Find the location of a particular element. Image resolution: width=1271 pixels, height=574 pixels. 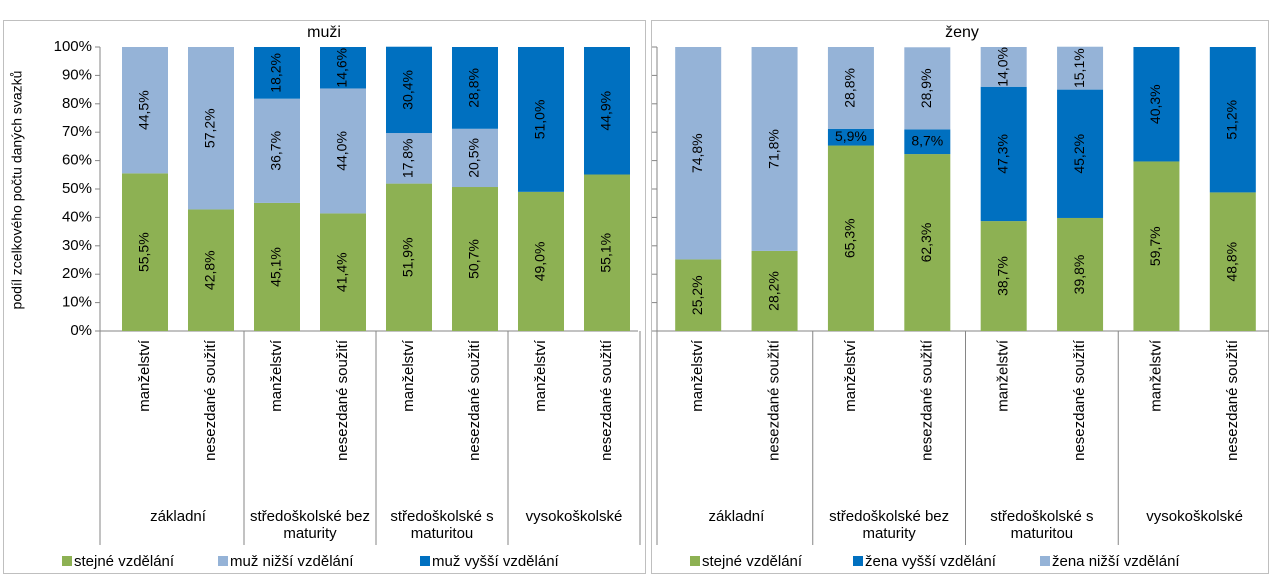

y-tick-label: 20% is located at coordinates (77, 273).